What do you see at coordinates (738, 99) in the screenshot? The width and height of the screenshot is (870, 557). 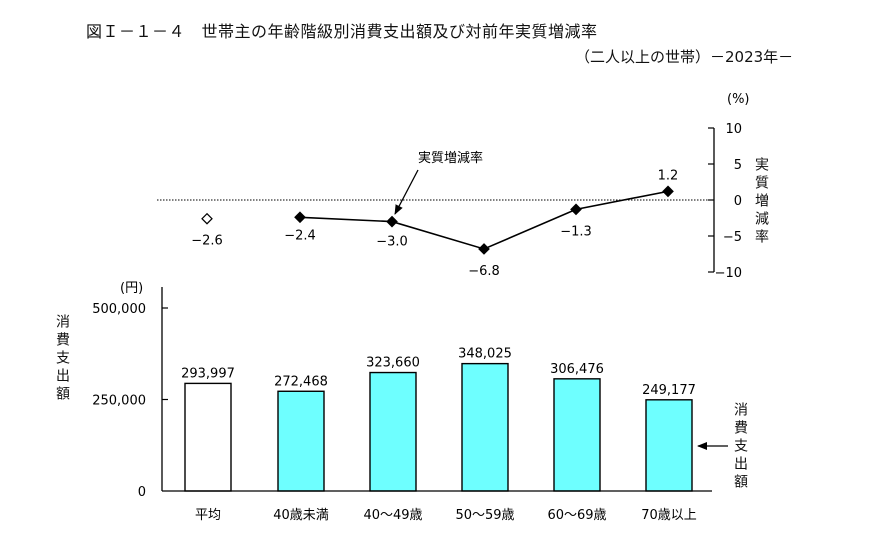 I see `rate-unit-label: (%)` at bounding box center [738, 99].